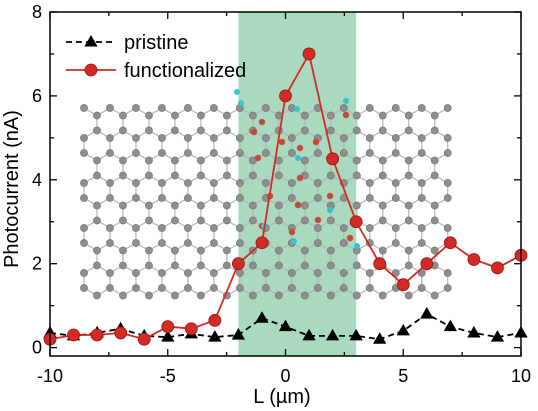 The width and height of the screenshot is (538, 411). I want to click on legend-entry-pristine: pristine, so click(127, 43).